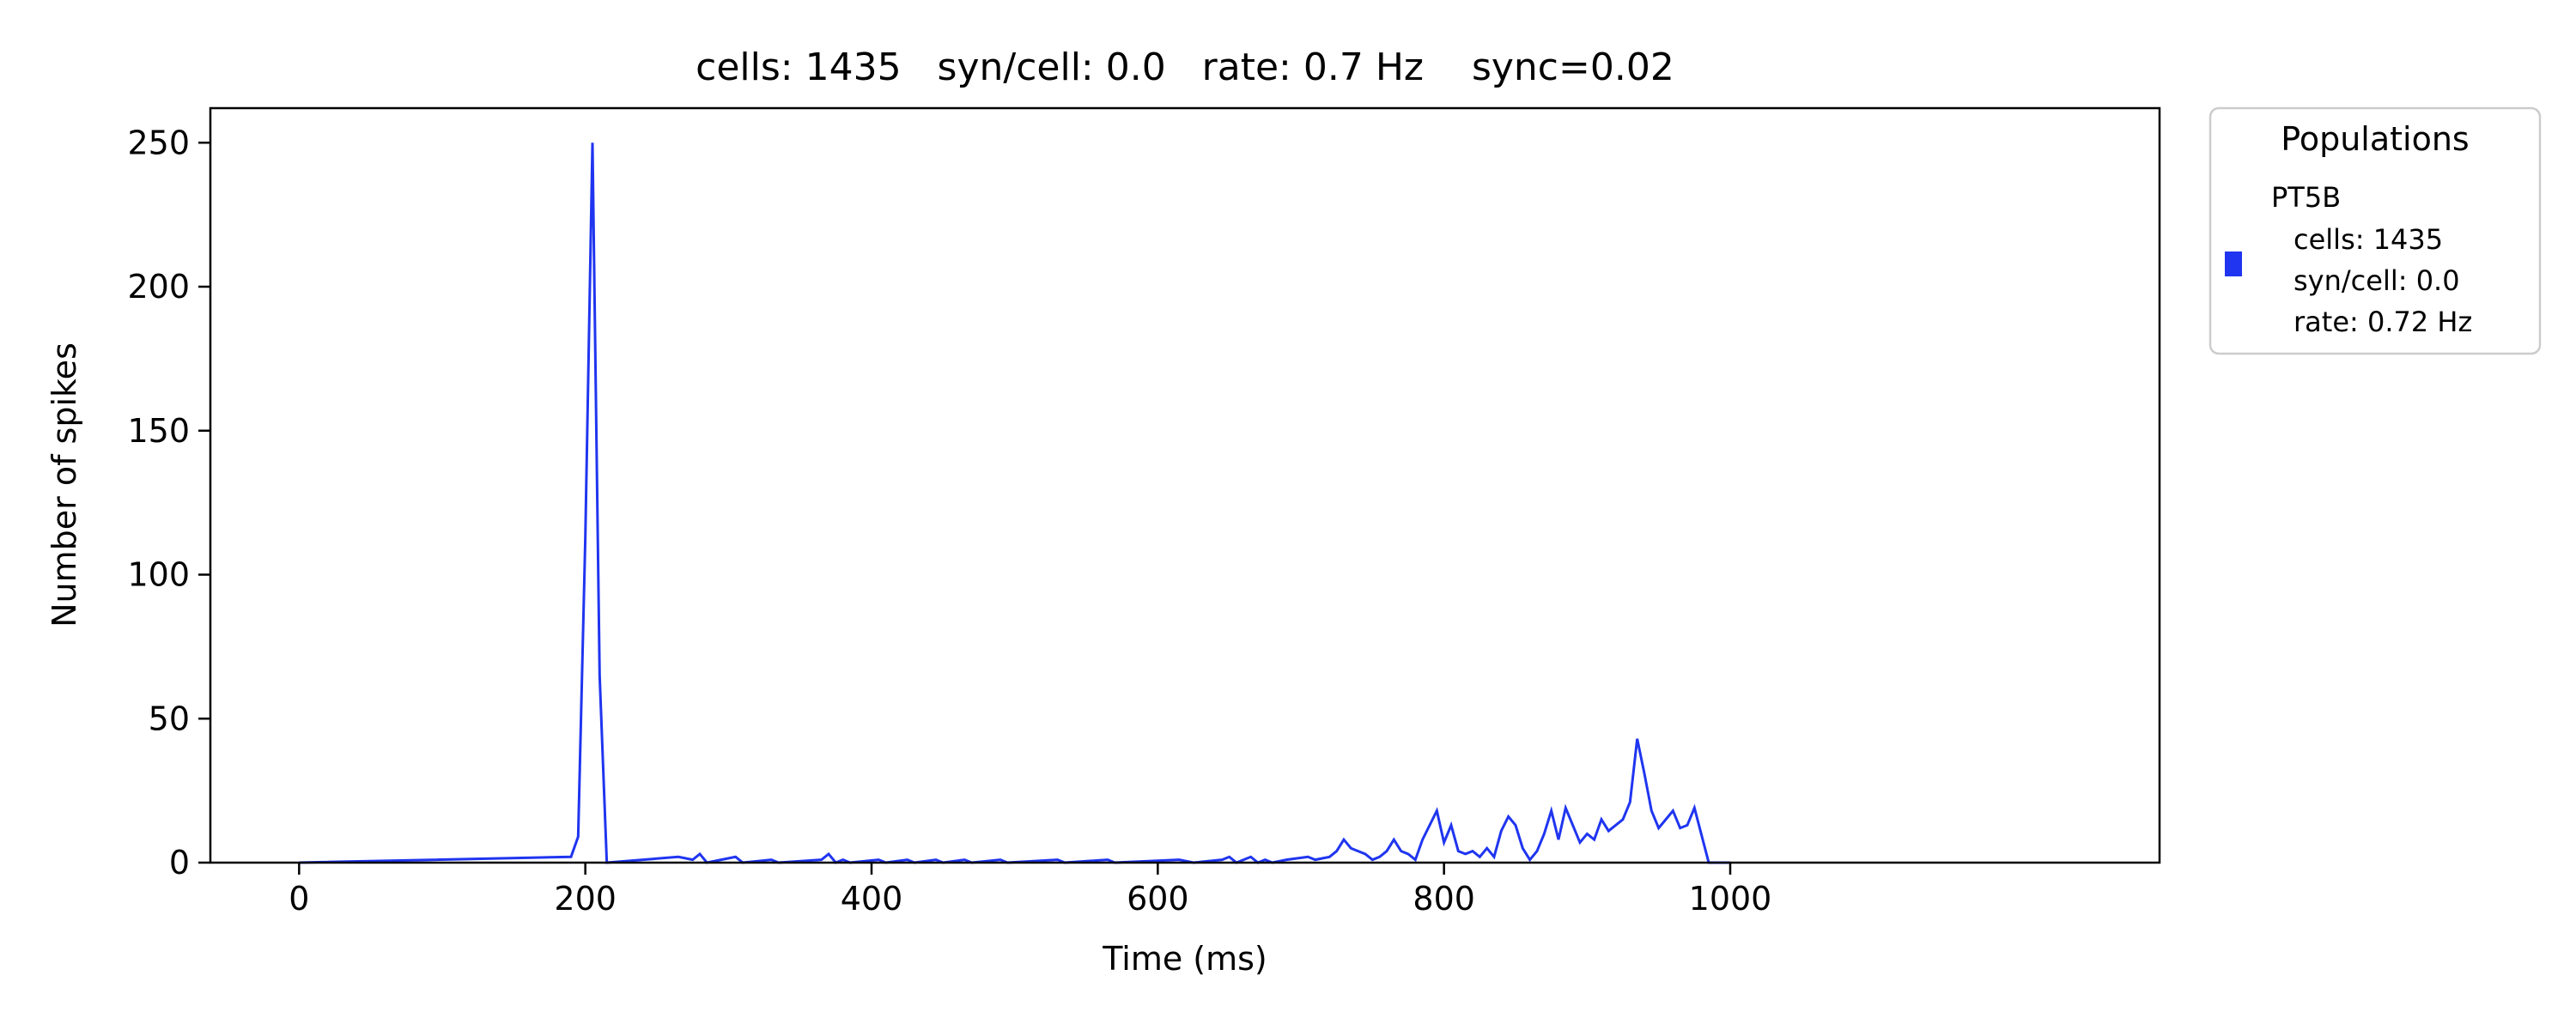 This screenshot has width=2576, height=1030. I want to click on legend-entry-name: PT5B, so click(2306, 197).